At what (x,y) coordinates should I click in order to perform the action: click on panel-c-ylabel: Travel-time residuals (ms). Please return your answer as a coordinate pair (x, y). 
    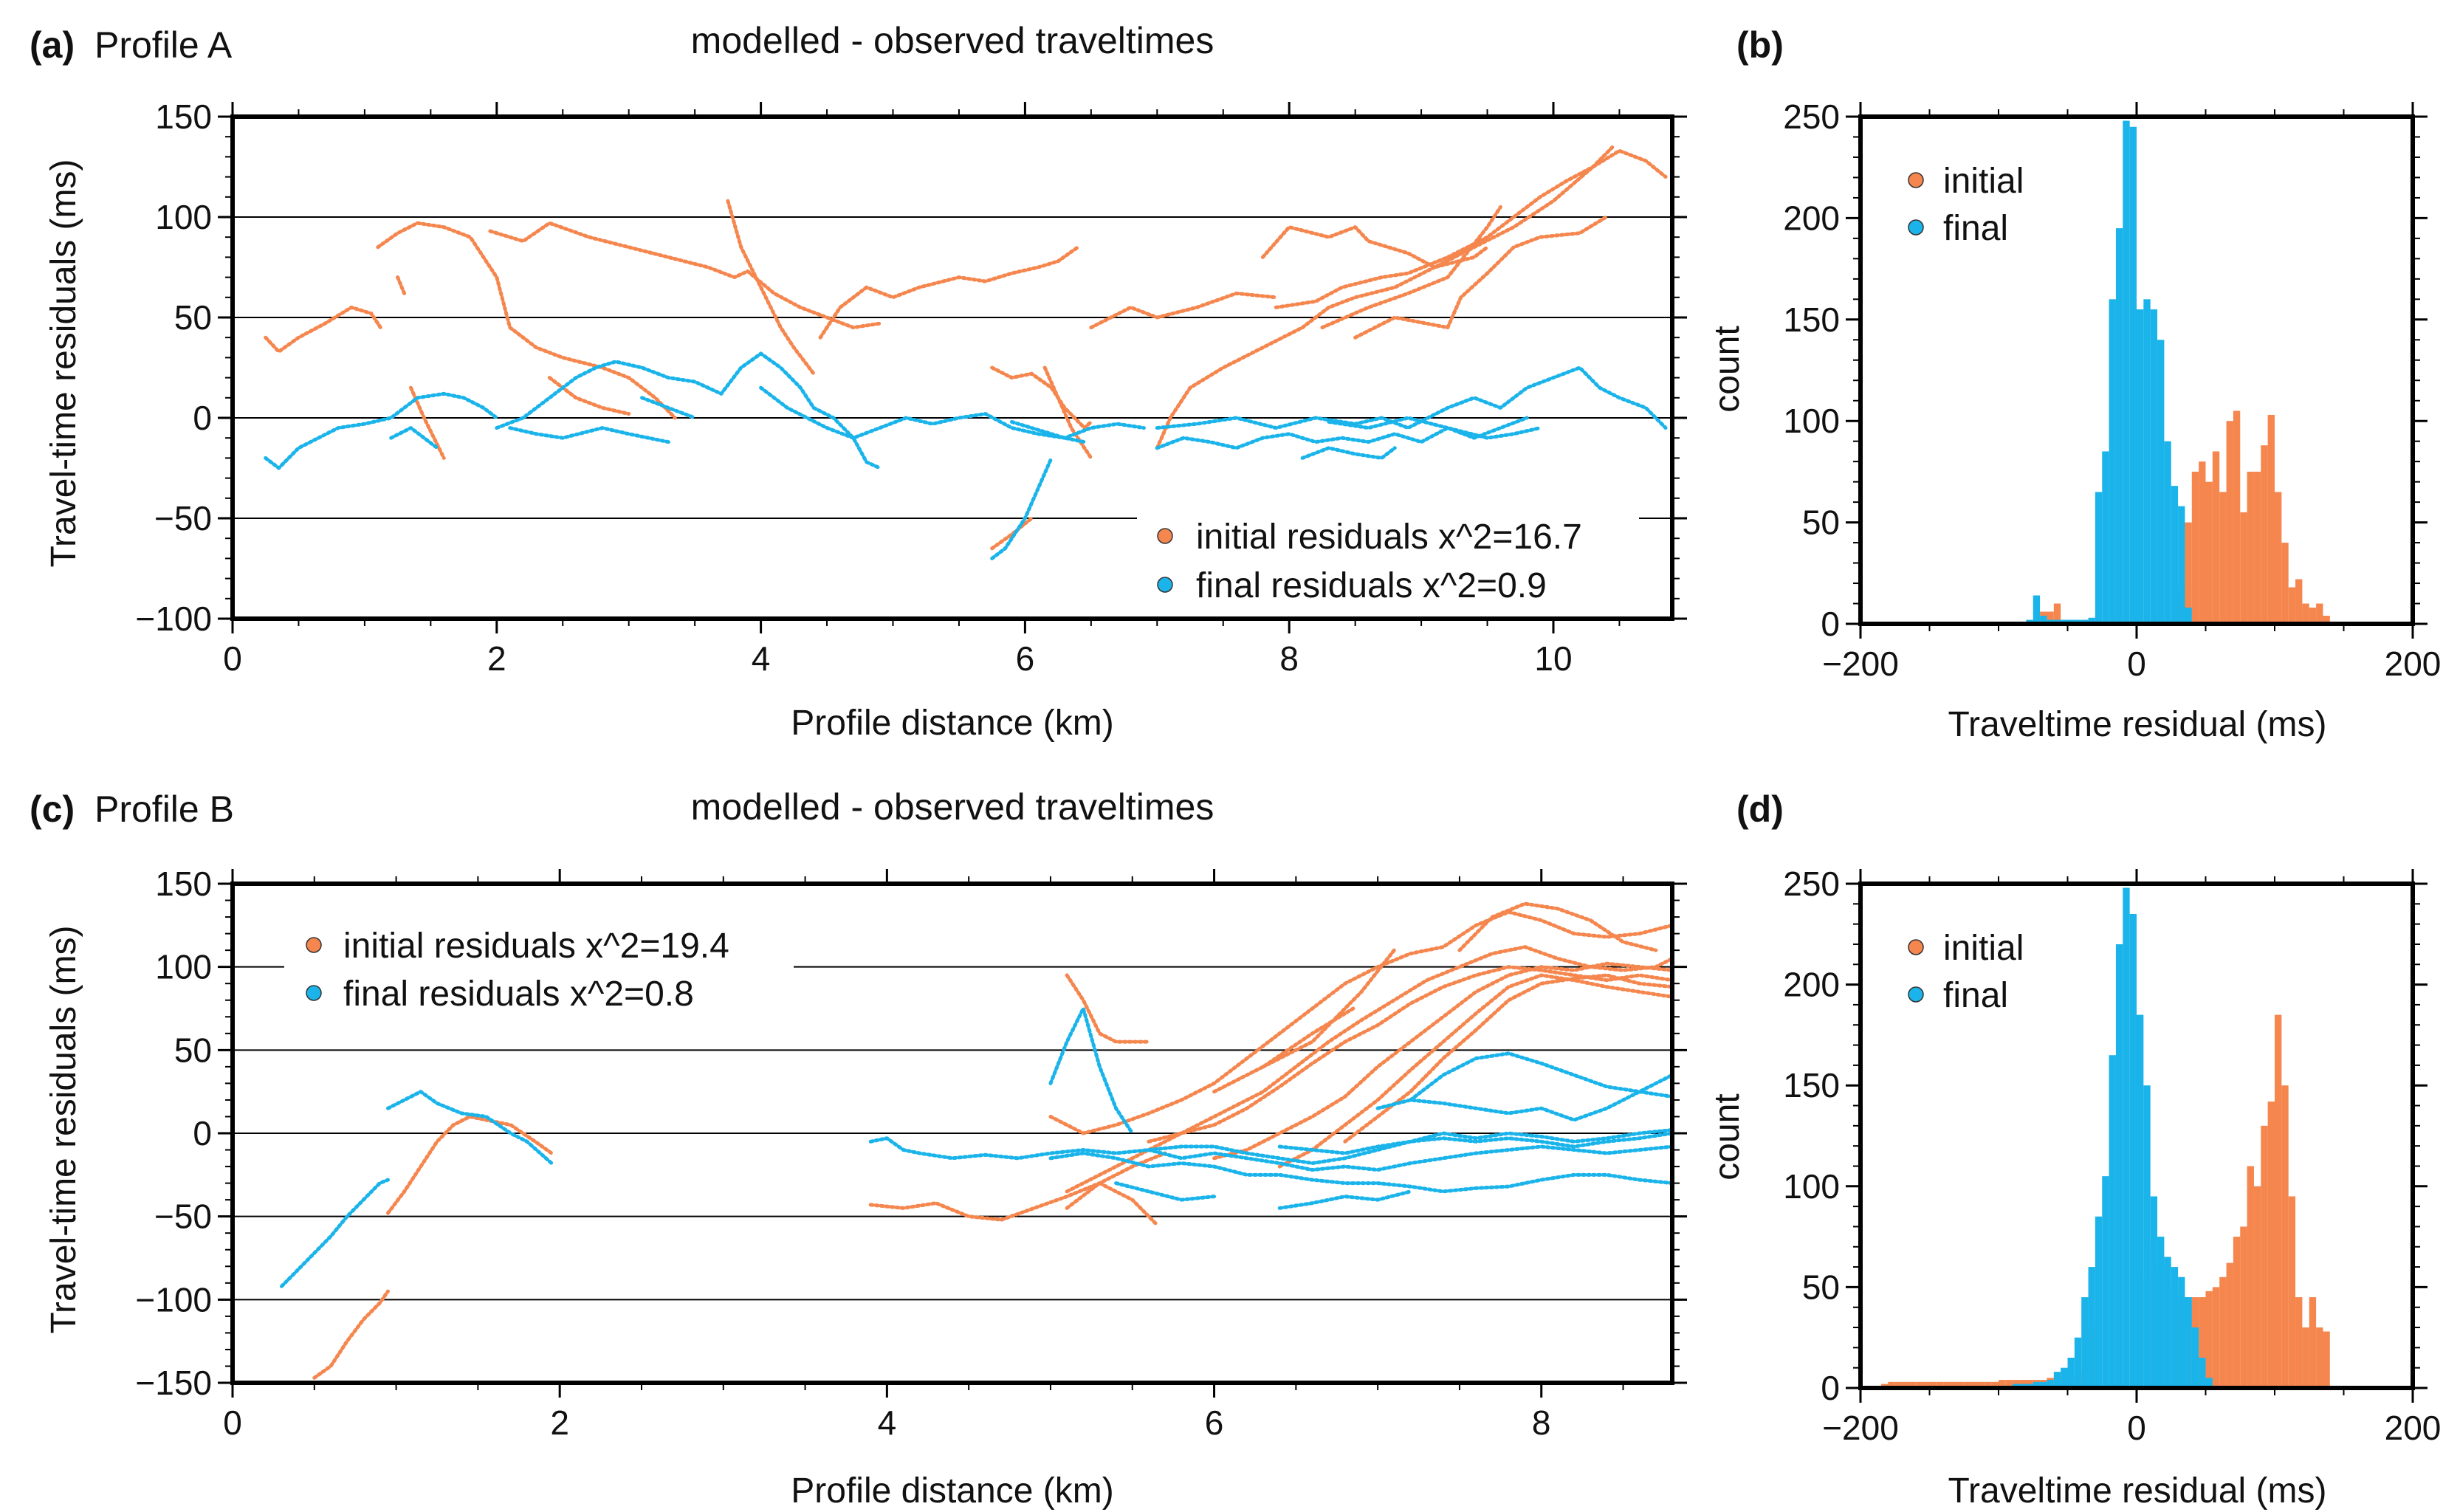
    Looking at the image, I should click on (63, 1130).